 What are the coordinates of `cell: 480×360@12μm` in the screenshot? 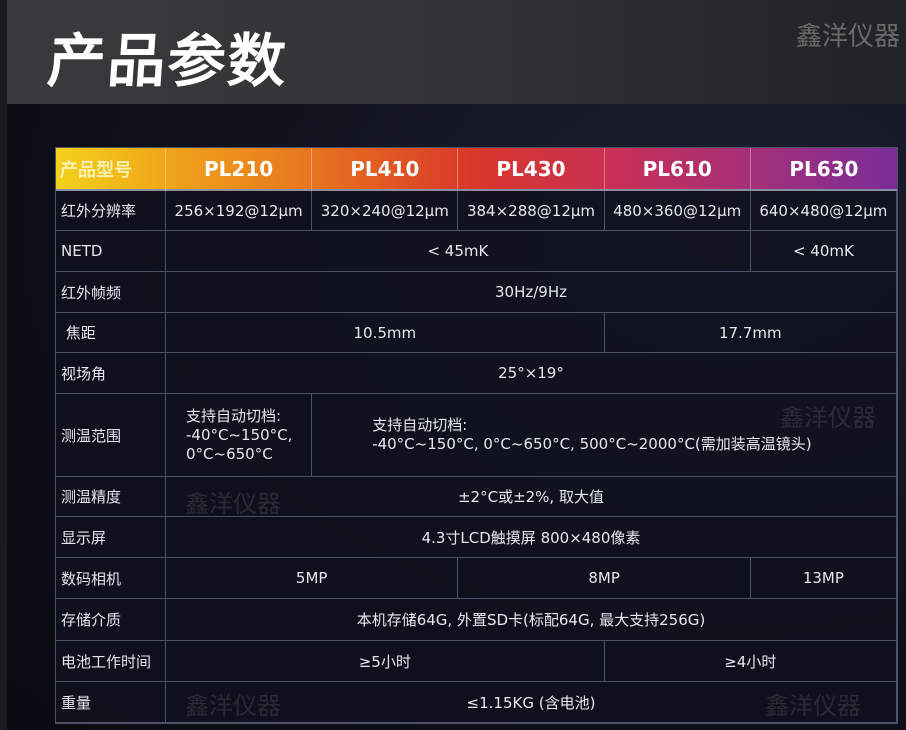 It's located at (677, 211).